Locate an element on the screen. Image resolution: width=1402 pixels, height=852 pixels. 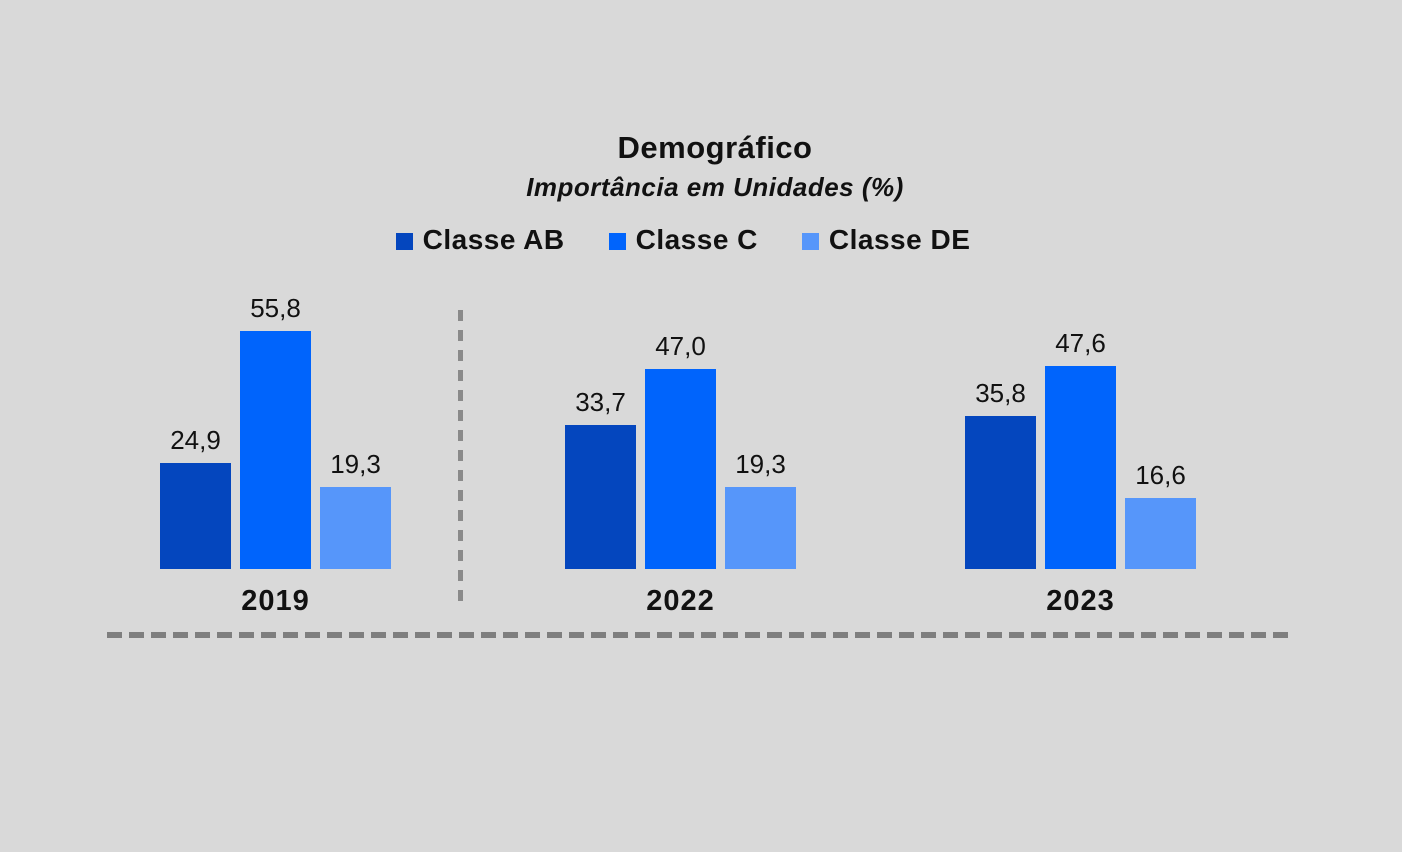
bar-column-2022-classe-ab: 33,7 is located at coordinates (600, 478).